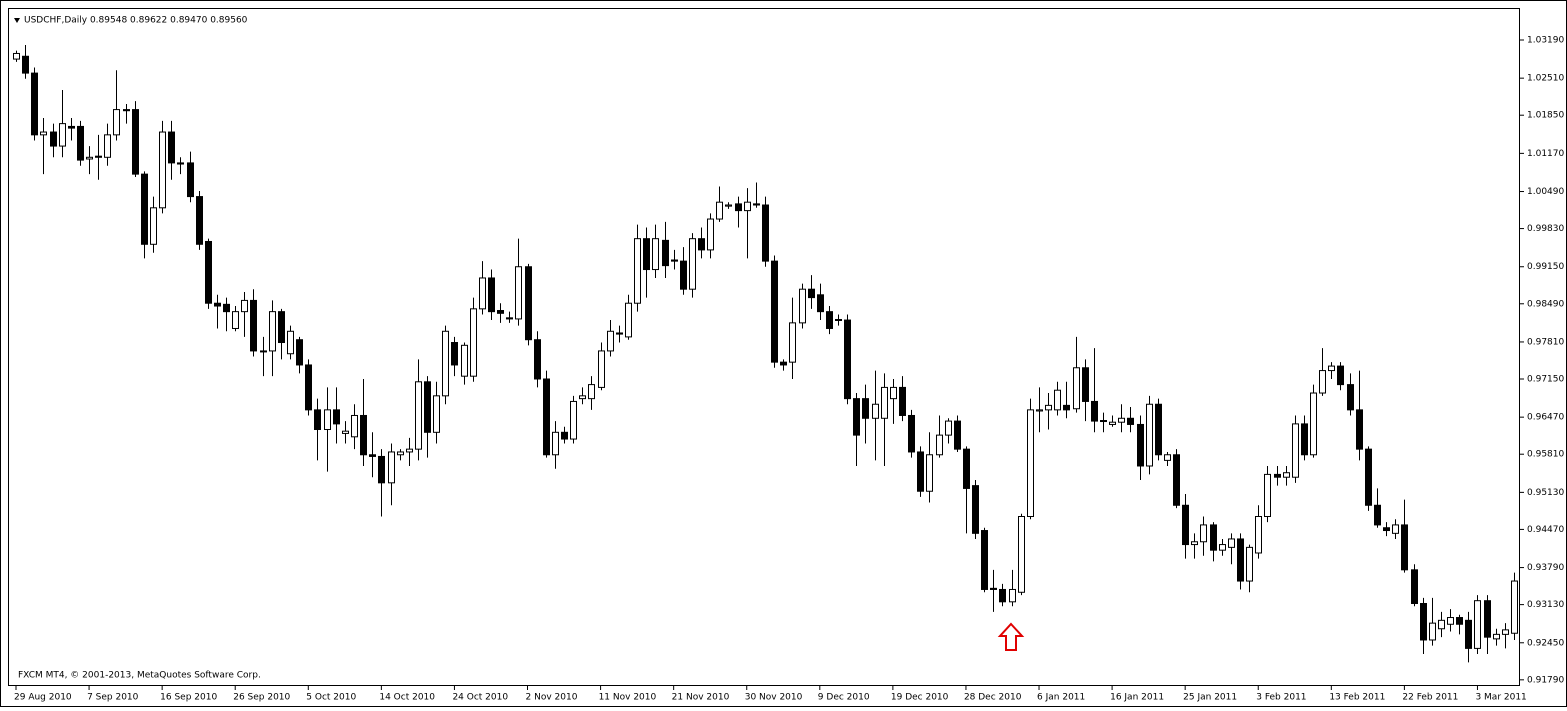 The height and width of the screenshot is (711, 1567). I want to click on y-tick-label: 0.97150, so click(1545, 379).